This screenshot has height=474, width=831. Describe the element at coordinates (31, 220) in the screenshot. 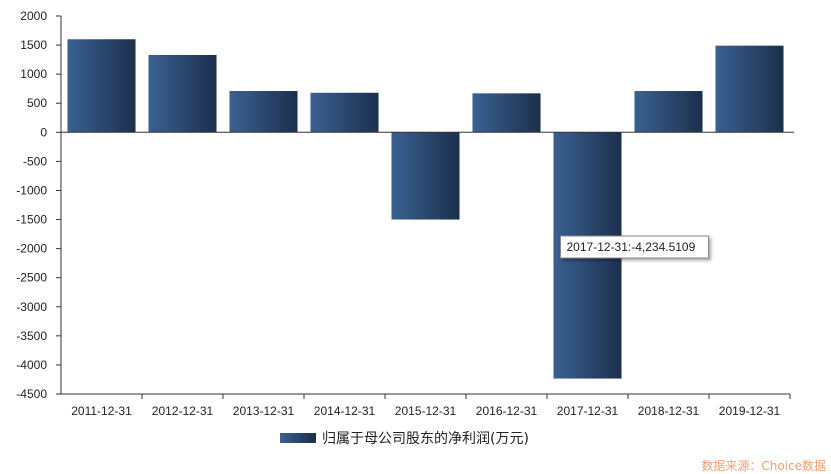

I see `y-tick-label: -1500` at that location.